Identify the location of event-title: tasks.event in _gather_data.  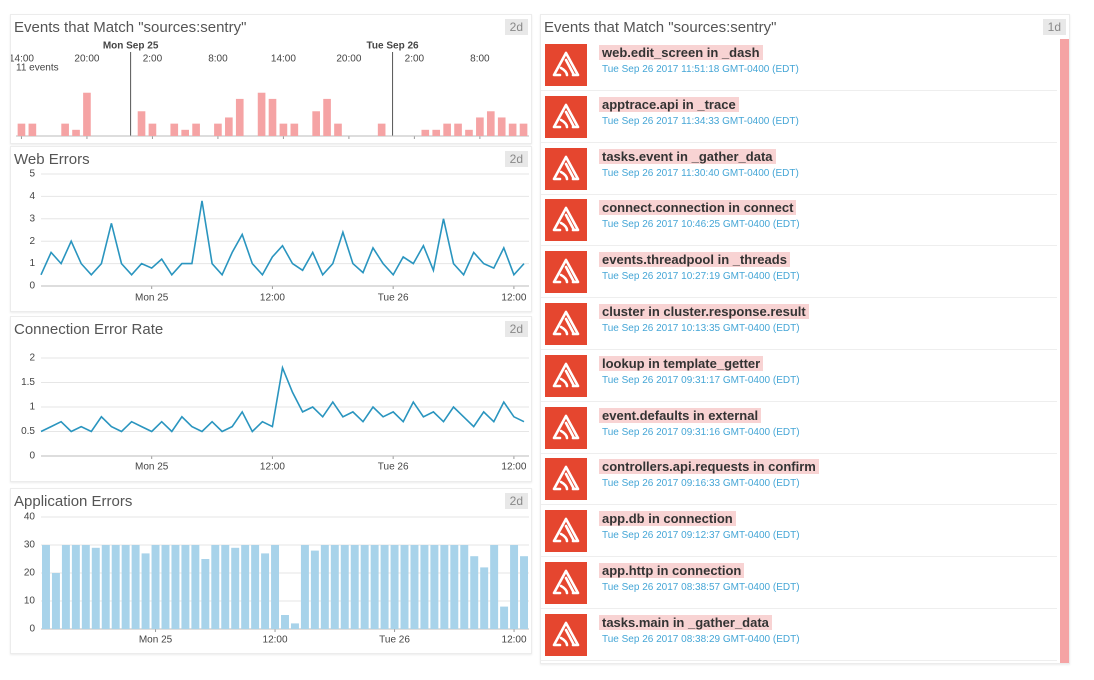
(687, 156).